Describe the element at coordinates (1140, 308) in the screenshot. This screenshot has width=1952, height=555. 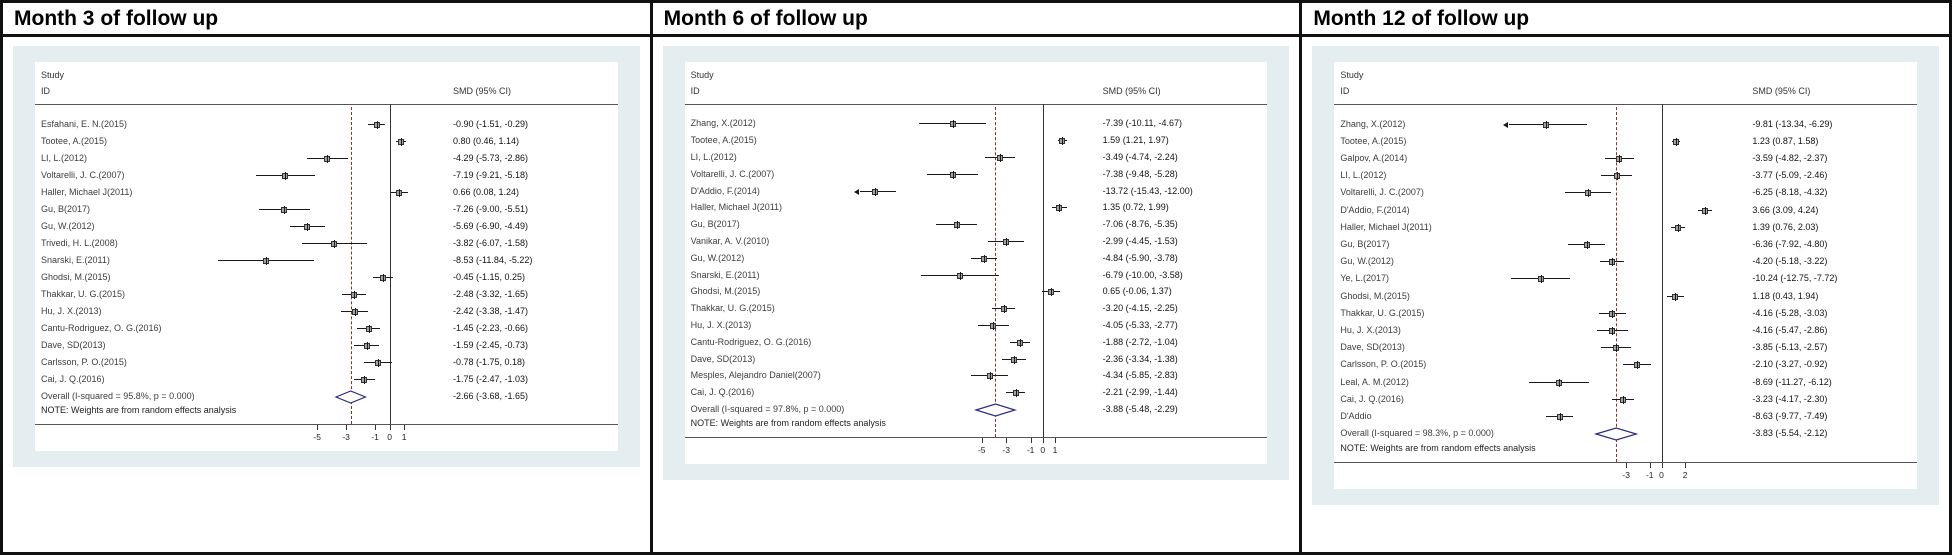
I see `ci-value: -3.20 (-4.15, -2.25)` at that location.